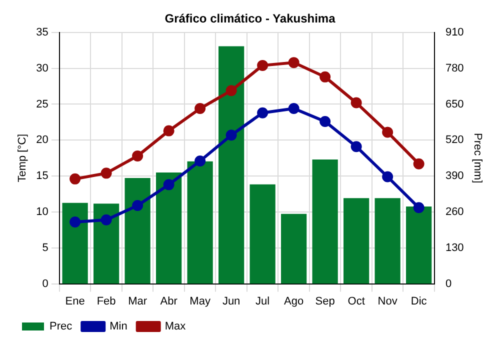  I want to click on y-tick-label: 35, so click(42, 32).